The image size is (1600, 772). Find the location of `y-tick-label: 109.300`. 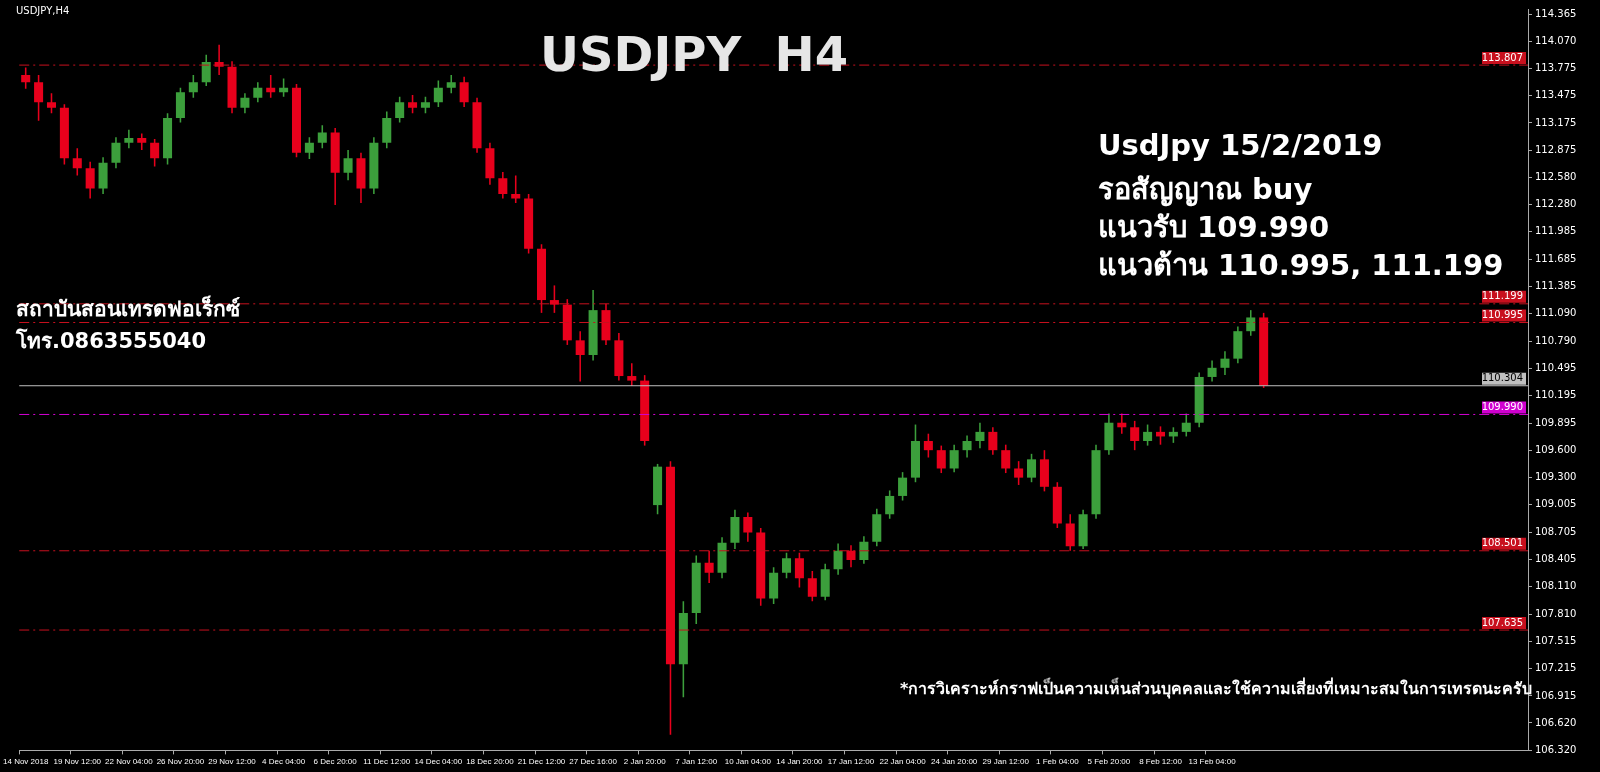

y-tick-label: 109.300 is located at coordinates (1556, 477).